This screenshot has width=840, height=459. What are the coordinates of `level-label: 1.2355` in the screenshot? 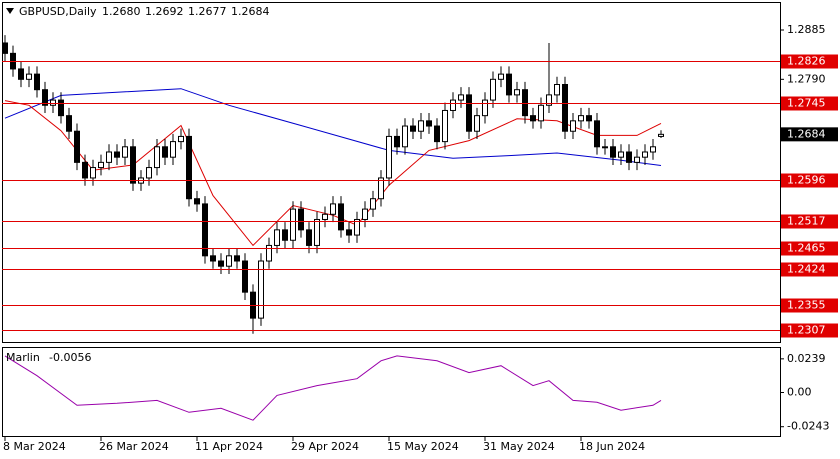 It's located at (806, 305).